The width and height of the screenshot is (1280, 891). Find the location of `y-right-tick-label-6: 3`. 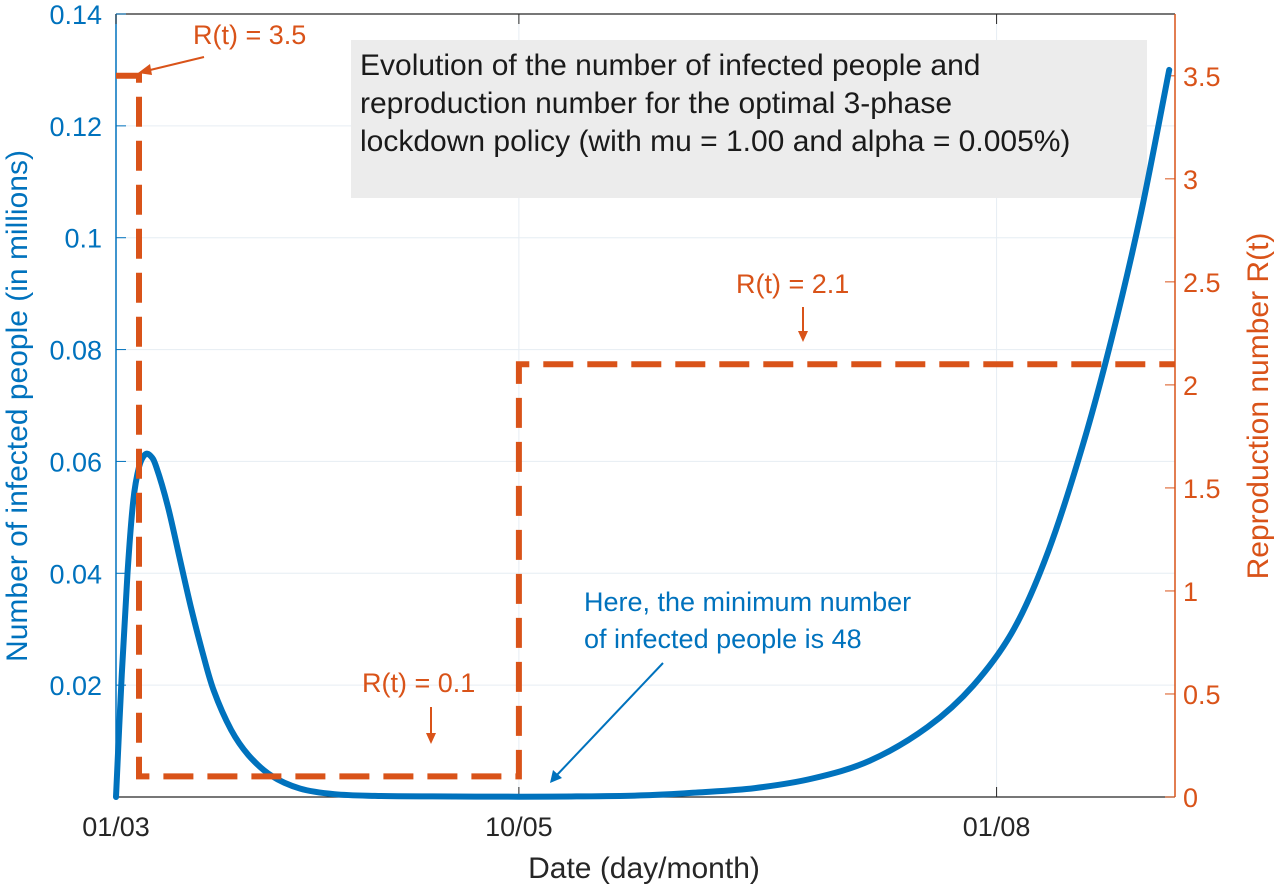

y-right-tick-label-6: 3 is located at coordinates (1190, 180).